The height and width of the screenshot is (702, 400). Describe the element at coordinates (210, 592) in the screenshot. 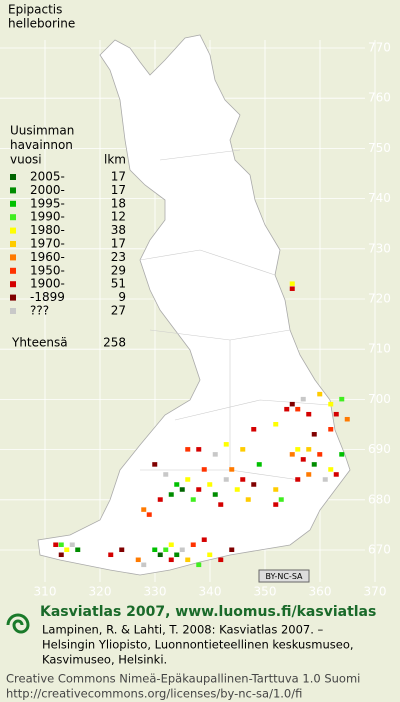

I see `x-tick-label: 340` at that location.